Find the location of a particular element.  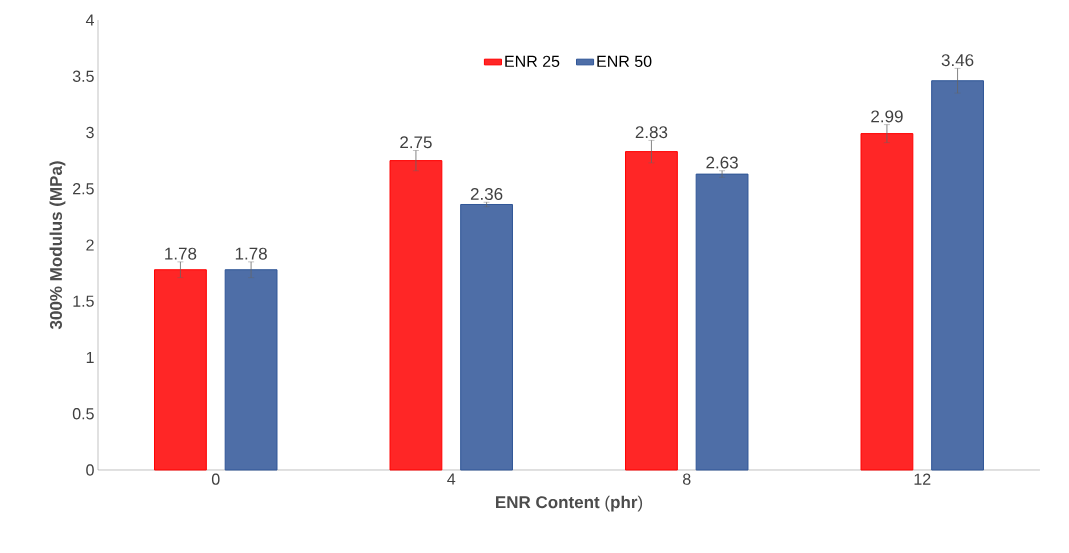

x-tick-label: 12 is located at coordinates (922, 479).